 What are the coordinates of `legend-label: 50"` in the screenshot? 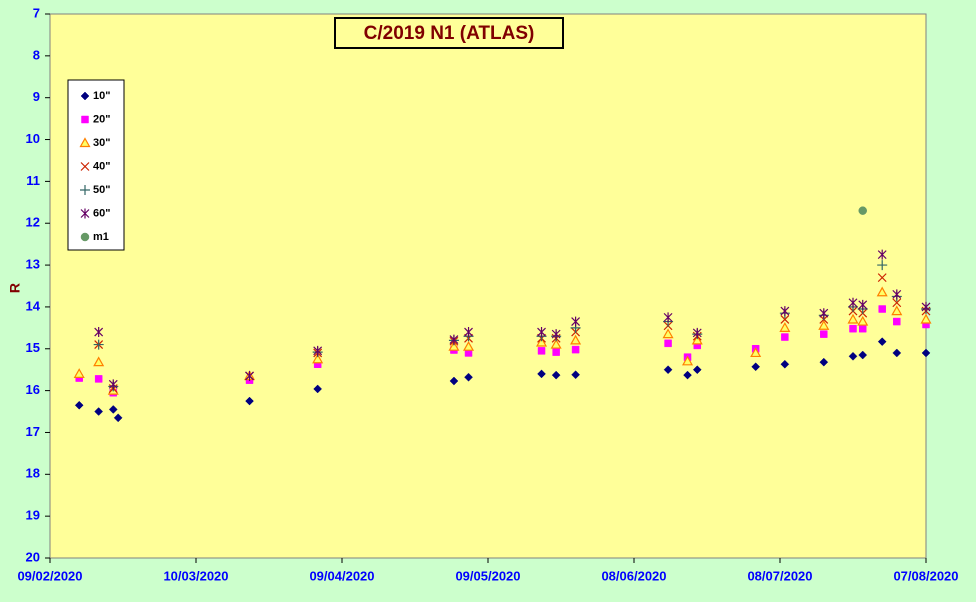 It's located at (101, 190).